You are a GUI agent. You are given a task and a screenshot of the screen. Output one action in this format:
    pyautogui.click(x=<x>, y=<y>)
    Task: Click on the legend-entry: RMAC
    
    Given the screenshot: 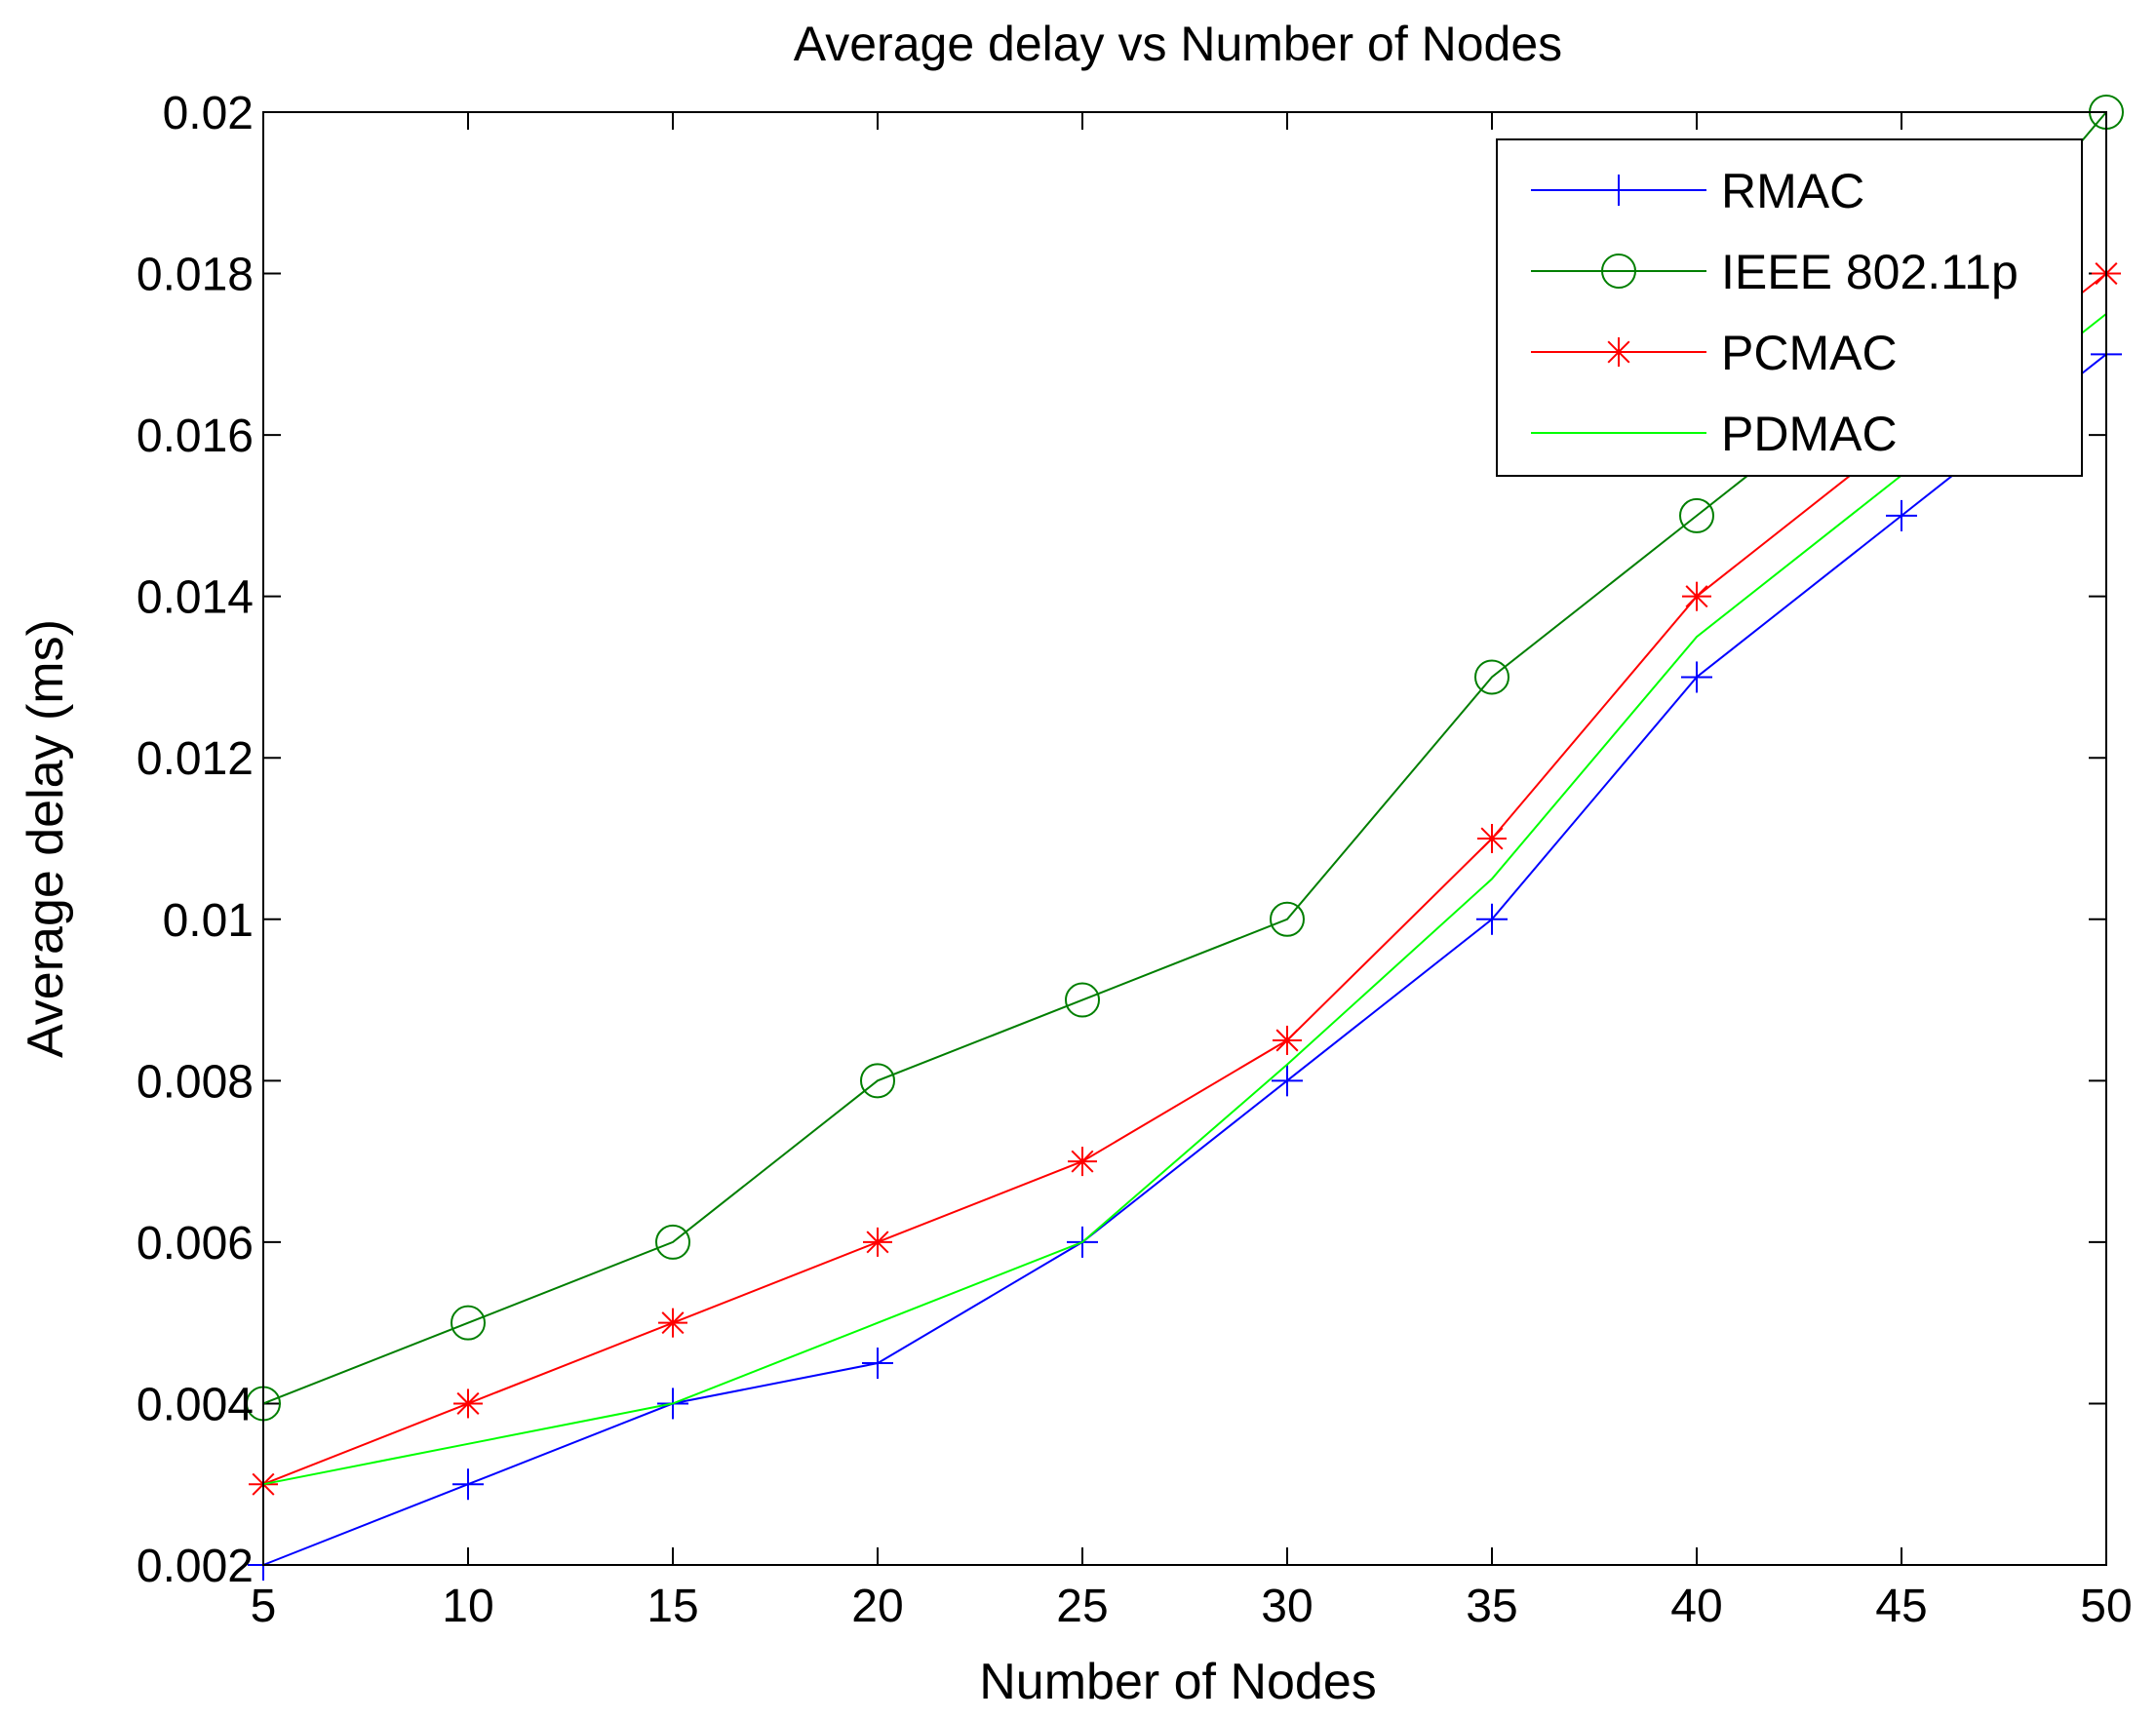 What is the action you would take?
    pyautogui.click(x=1697, y=191)
    